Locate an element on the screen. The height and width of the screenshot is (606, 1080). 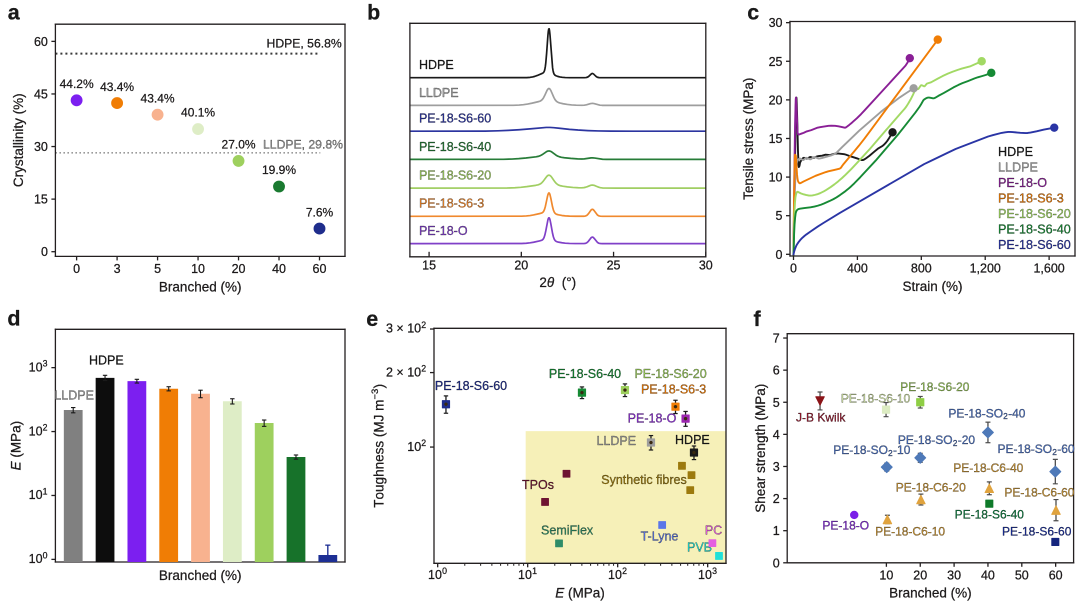
svg-text: e is located at coordinates (372, 319).